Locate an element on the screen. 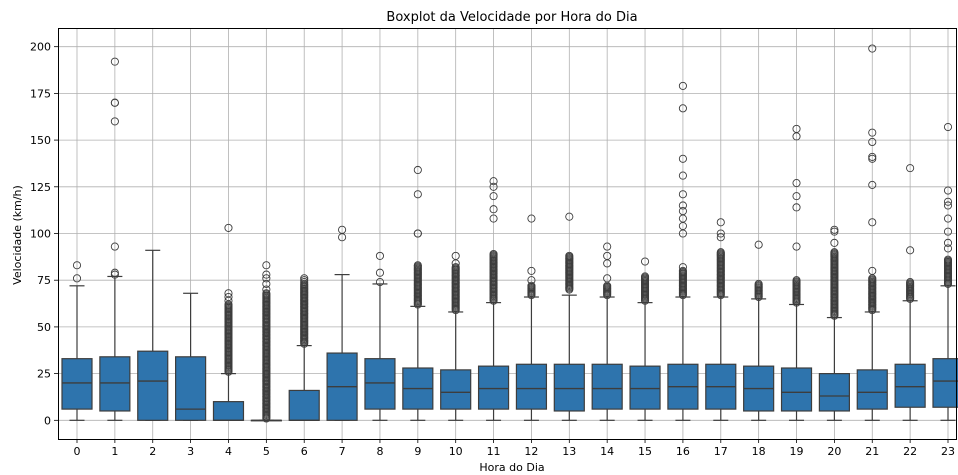  y-tick-label: 100 is located at coordinates (40, 234).